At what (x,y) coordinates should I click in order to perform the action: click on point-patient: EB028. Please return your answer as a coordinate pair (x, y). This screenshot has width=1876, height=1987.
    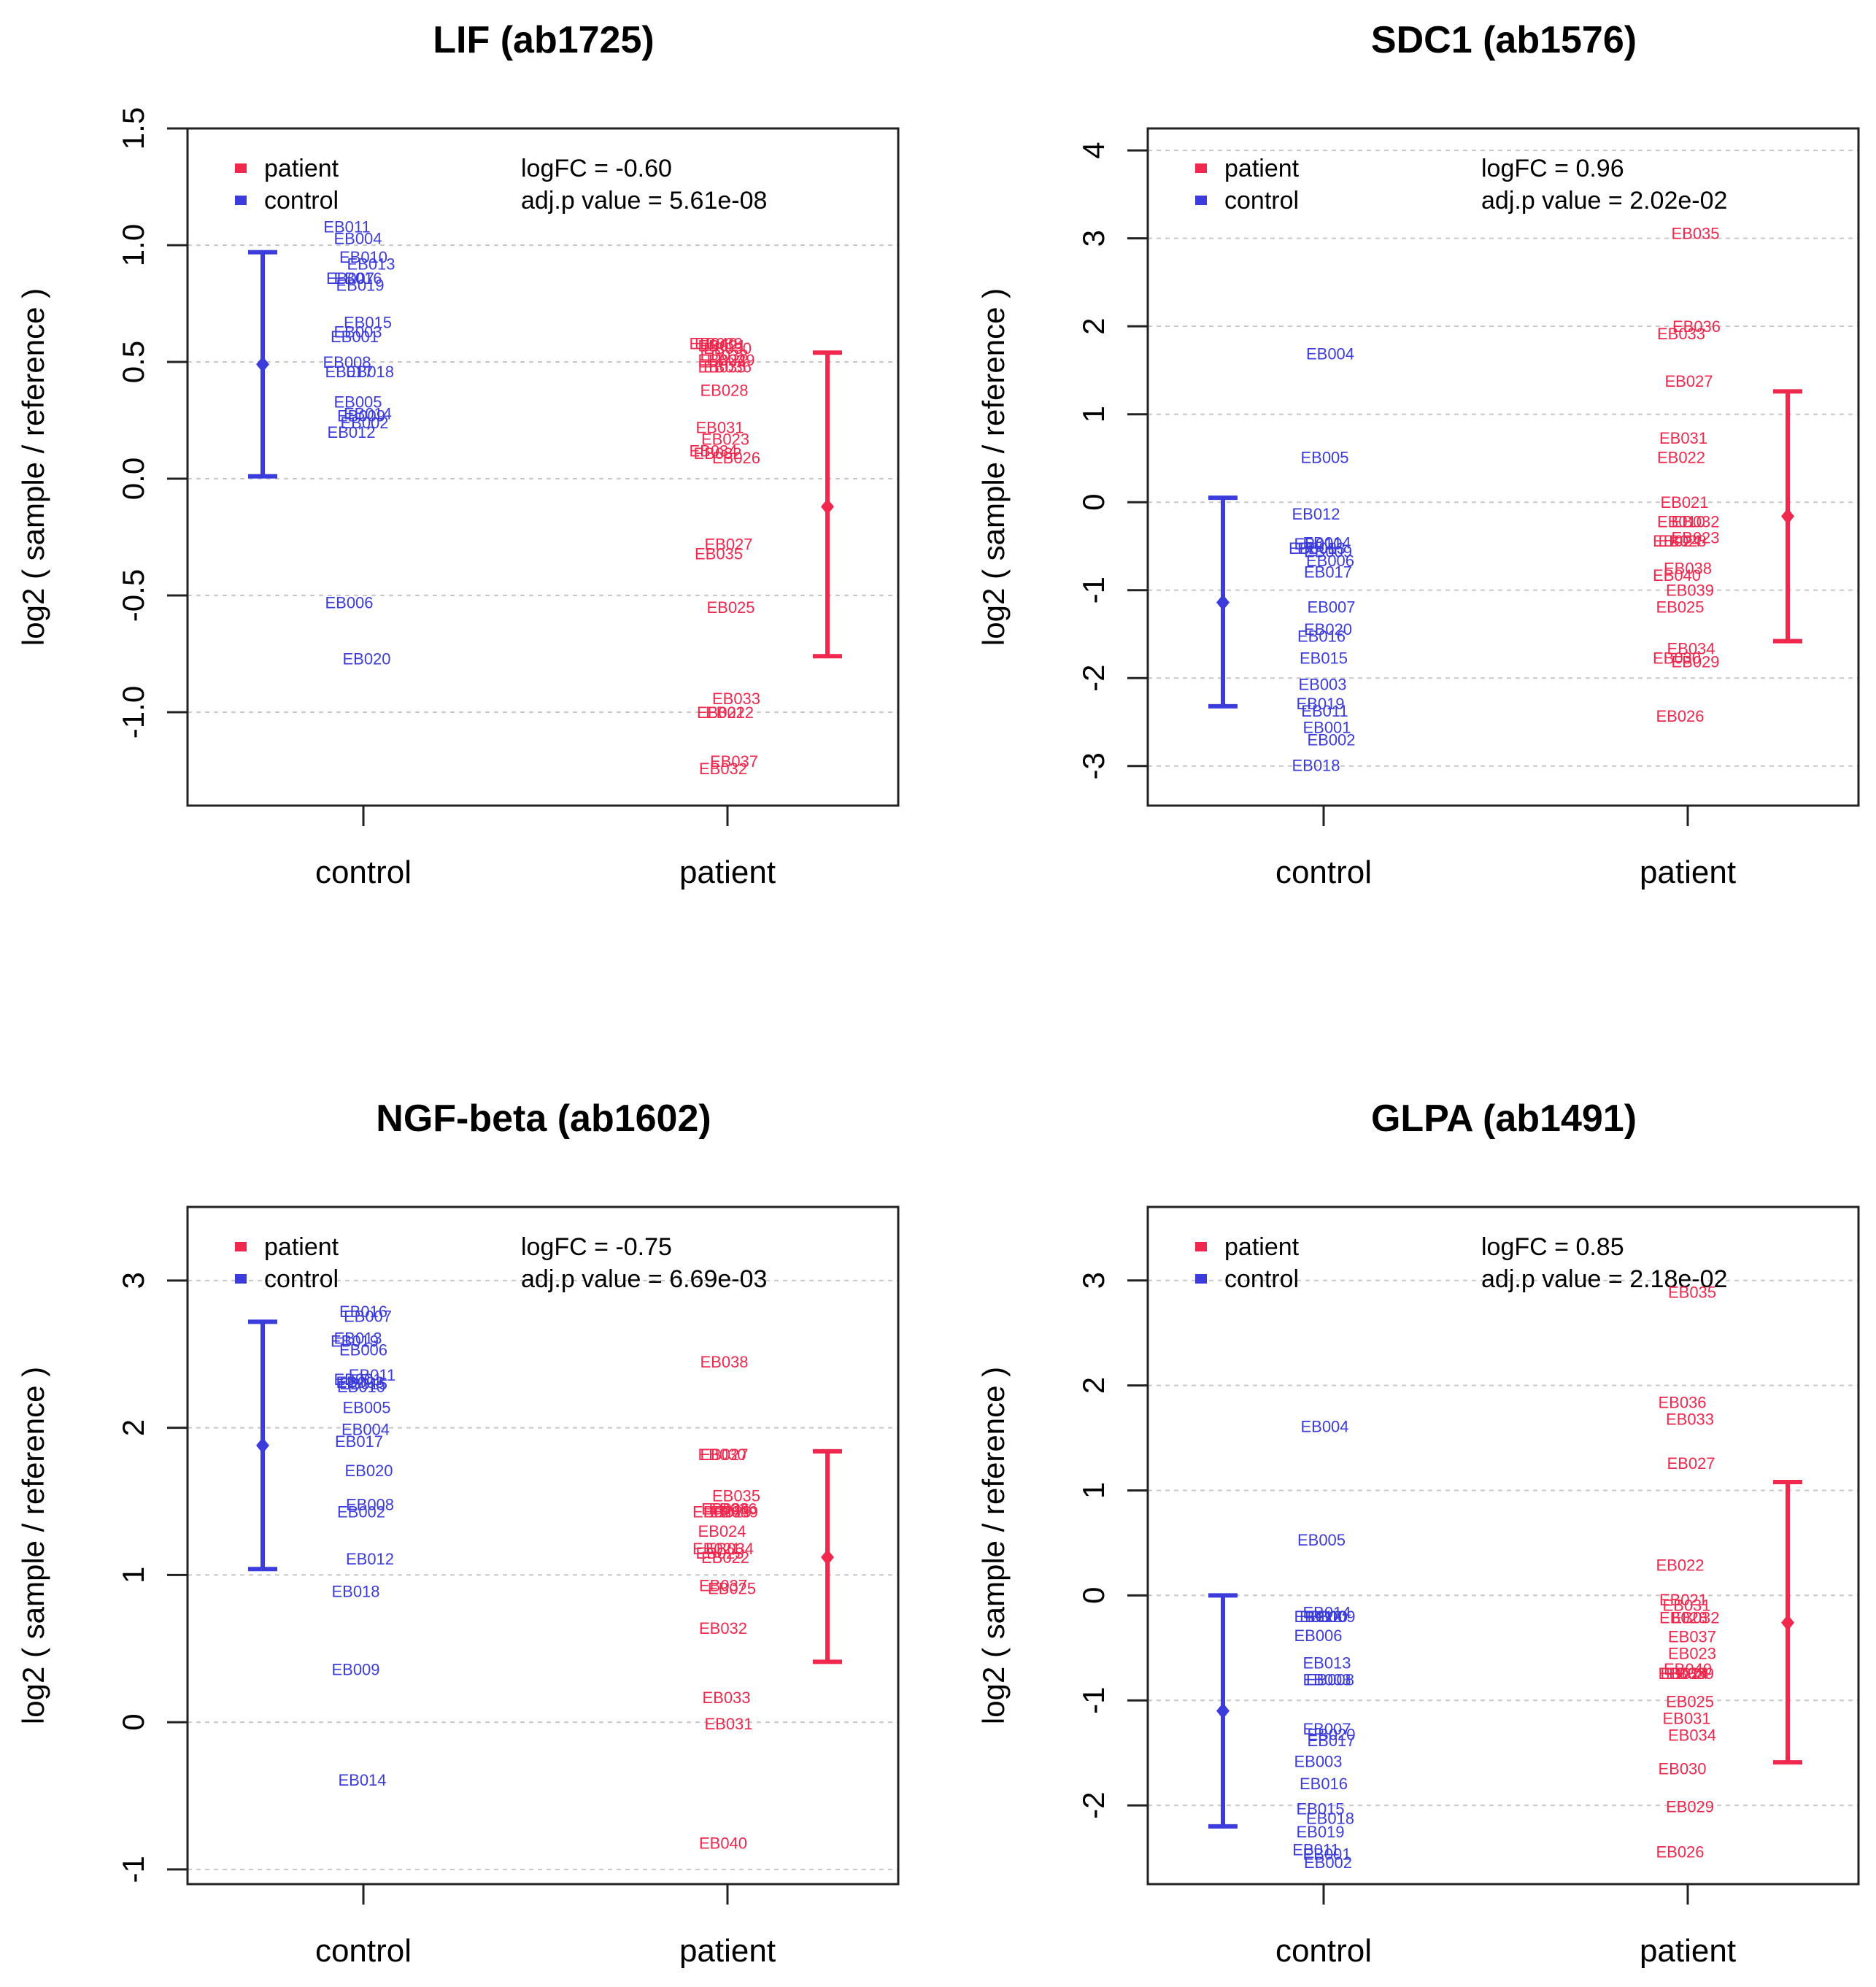
    Looking at the image, I should click on (716, 1512).